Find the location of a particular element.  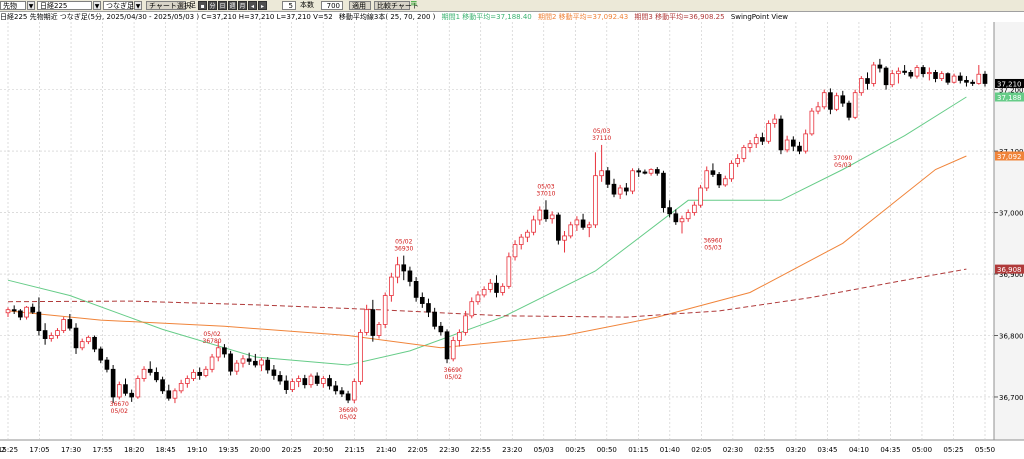

market-value: 先物 is located at coordinates (10, 6).